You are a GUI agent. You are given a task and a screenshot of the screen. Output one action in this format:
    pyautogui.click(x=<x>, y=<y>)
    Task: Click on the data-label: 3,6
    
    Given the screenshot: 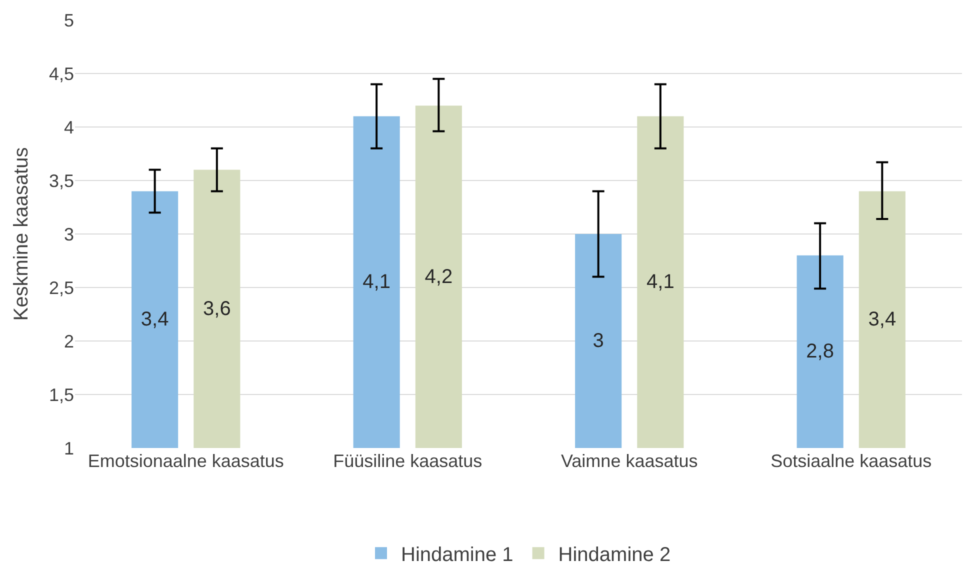 What is the action you would take?
    pyautogui.click(x=217, y=309)
    